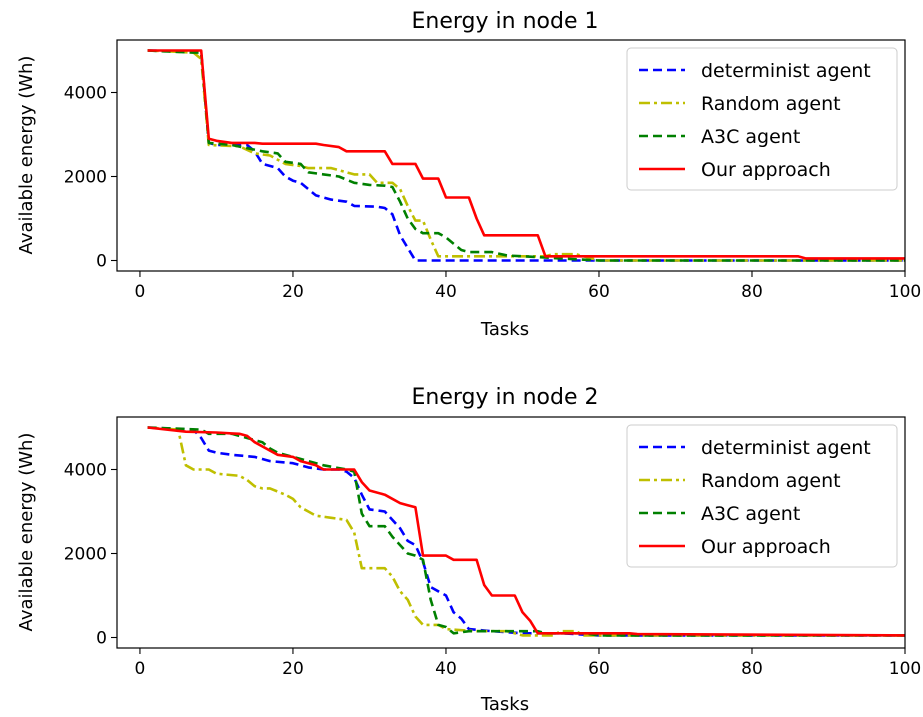 Image resolution: width=923 pixels, height=717 pixels. What do you see at coordinates (505, 397) in the screenshot?
I see `chart-title: Energy in node 2` at bounding box center [505, 397].